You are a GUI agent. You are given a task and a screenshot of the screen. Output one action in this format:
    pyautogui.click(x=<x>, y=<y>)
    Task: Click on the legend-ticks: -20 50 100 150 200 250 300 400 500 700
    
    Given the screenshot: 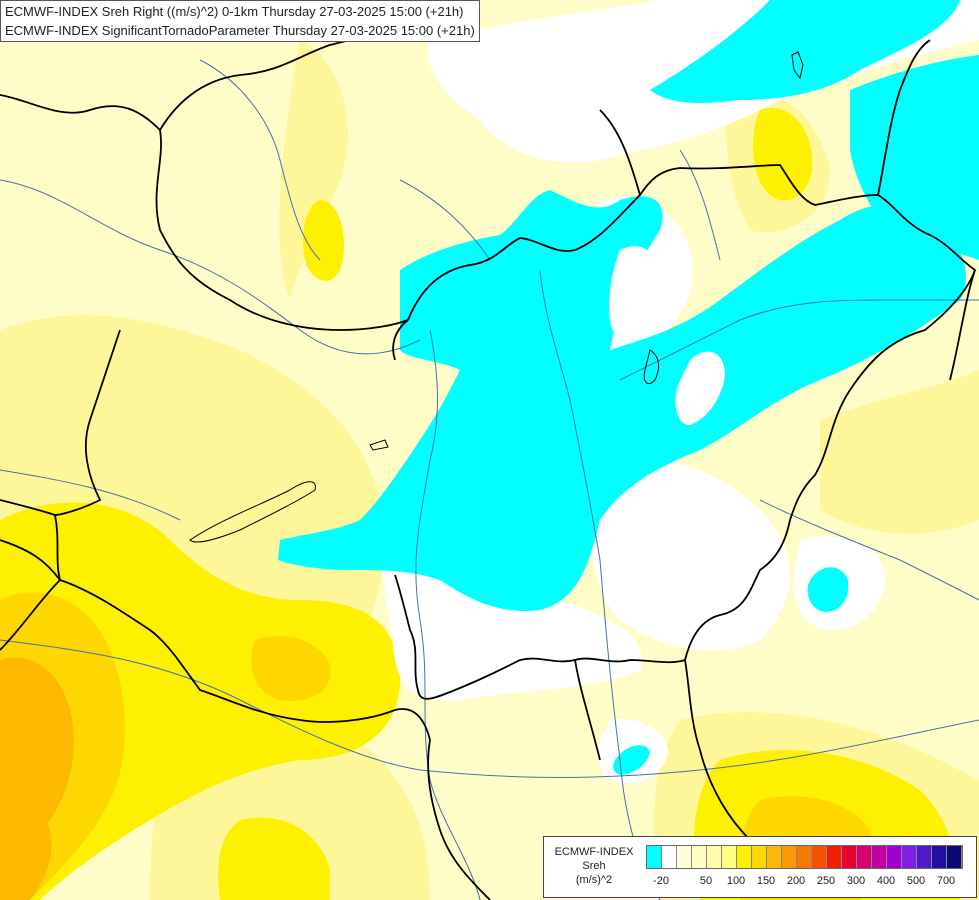 What is the action you would take?
    pyautogui.click(x=806, y=882)
    